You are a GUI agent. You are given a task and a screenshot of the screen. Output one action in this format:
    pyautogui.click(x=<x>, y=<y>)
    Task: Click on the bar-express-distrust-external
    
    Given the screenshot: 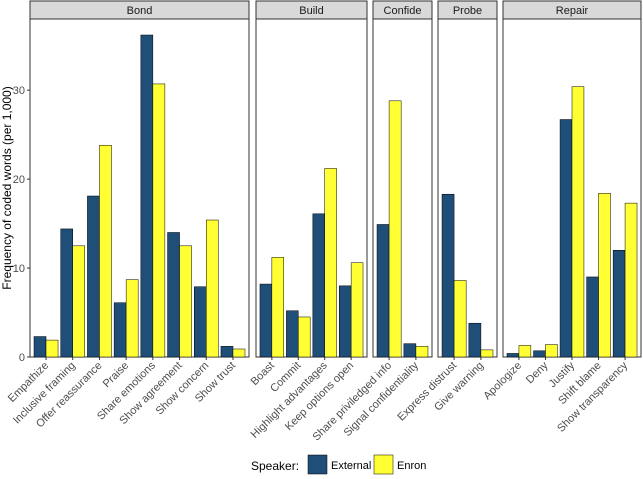 What is the action you would take?
    pyautogui.click(x=448, y=275)
    